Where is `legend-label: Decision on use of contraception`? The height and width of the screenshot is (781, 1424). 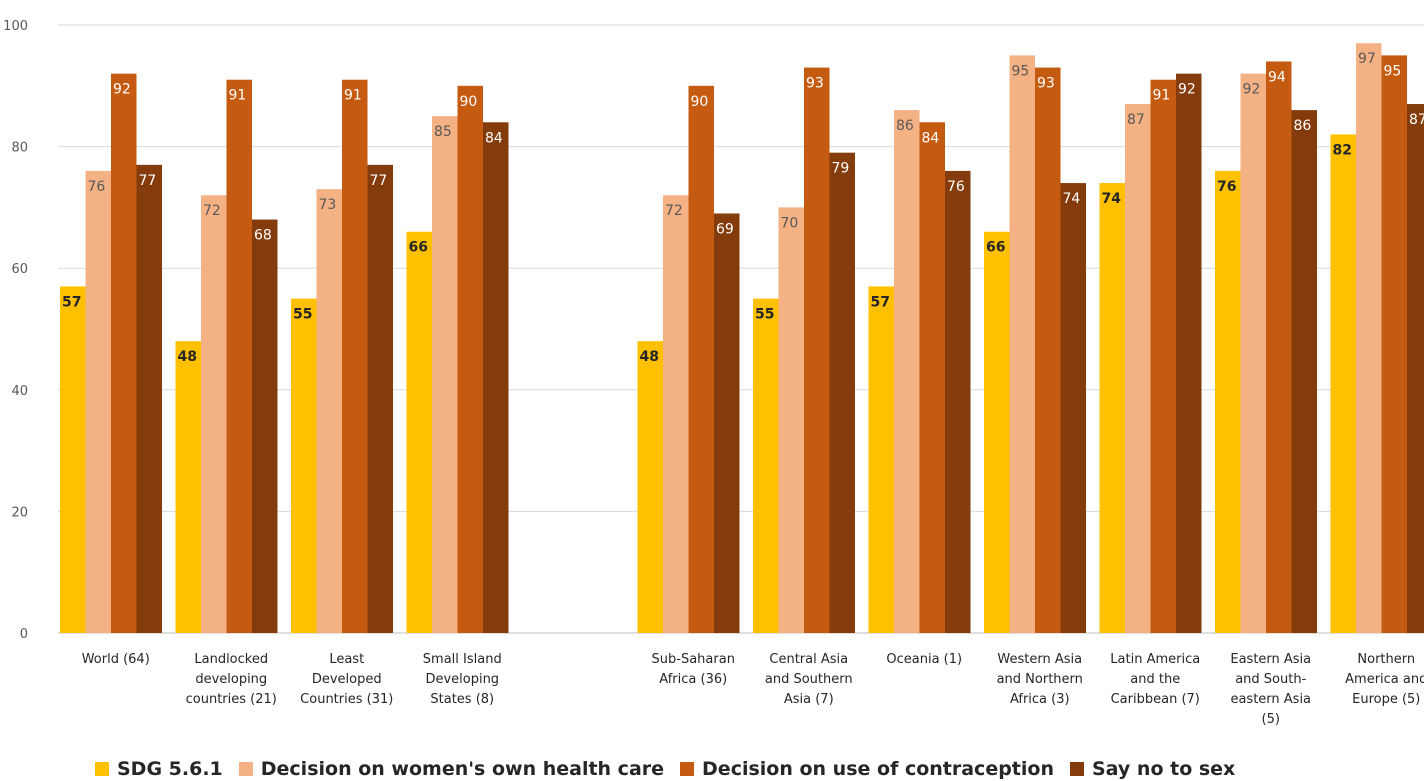
legend-label: Decision on use of contraception is located at coordinates (878, 769).